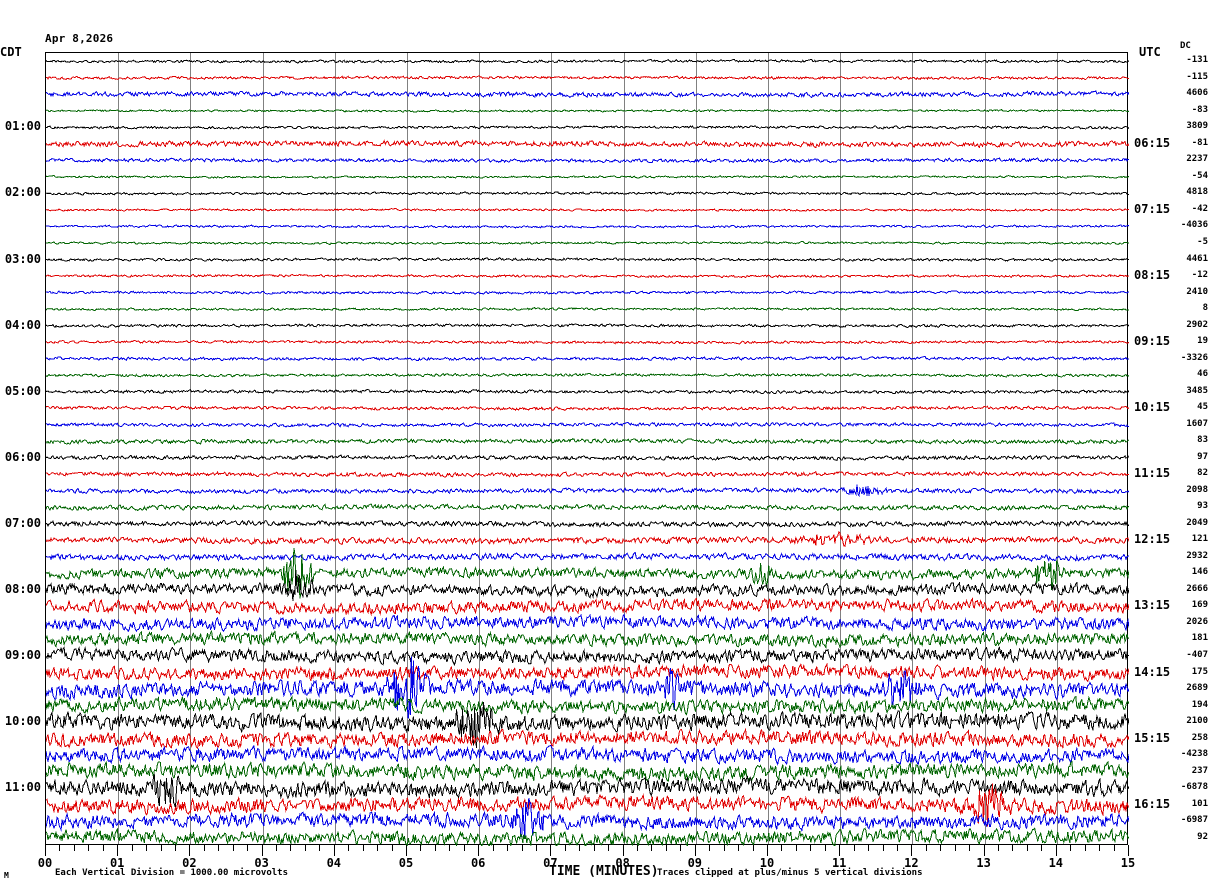 The height and width of the screenshot is (886, 1210). What do you see at coordinates (11, 52) in the screenshot?
I see `cdt-axis-label: CDT` at bounding box center [11, 52].